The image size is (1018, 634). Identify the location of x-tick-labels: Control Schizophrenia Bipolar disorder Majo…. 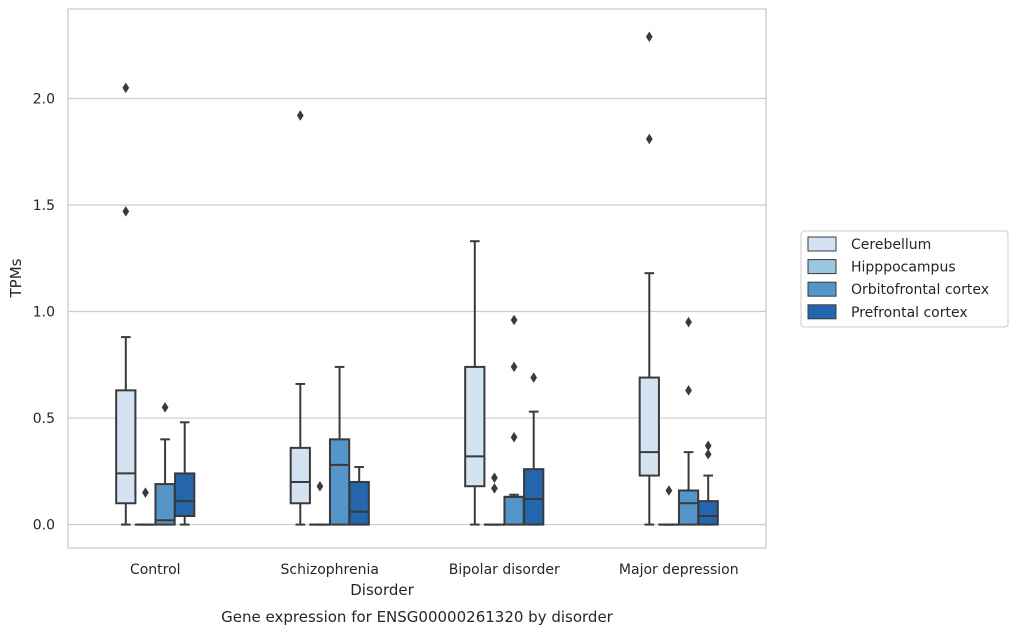
(434, 570).